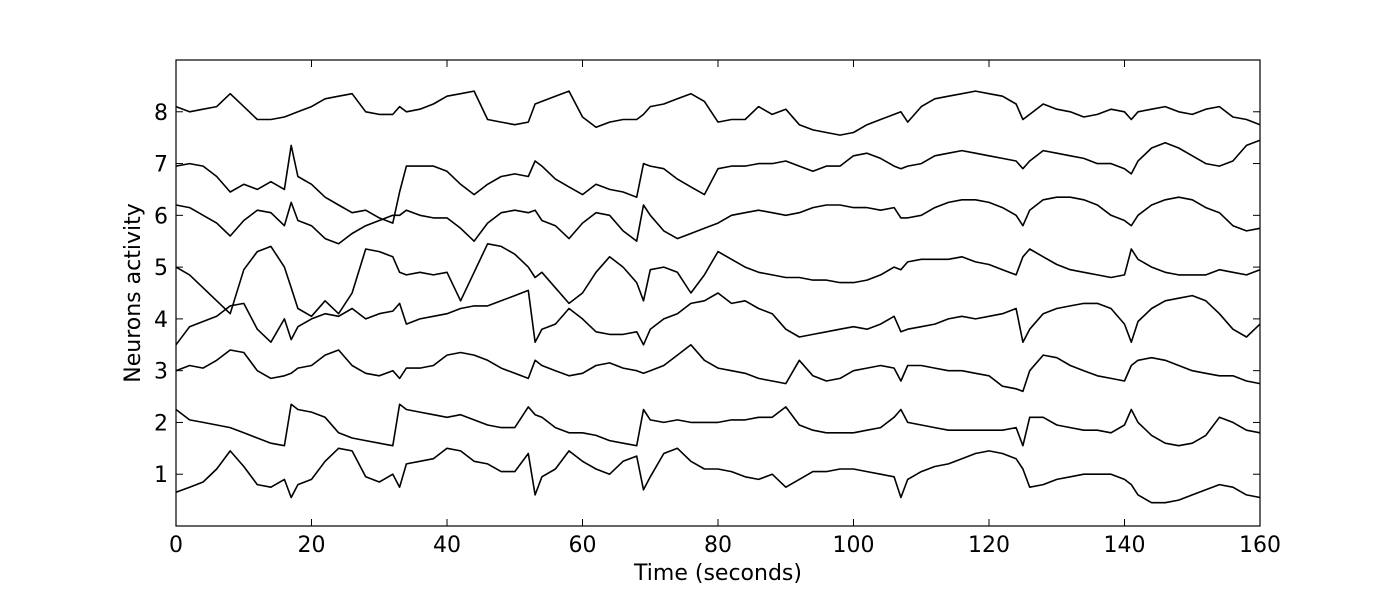  What do you see at coordinates (717, 573) in the screenshot?
I see `x-axis-label: Time (seconds)` at bounding box center [717, 573].